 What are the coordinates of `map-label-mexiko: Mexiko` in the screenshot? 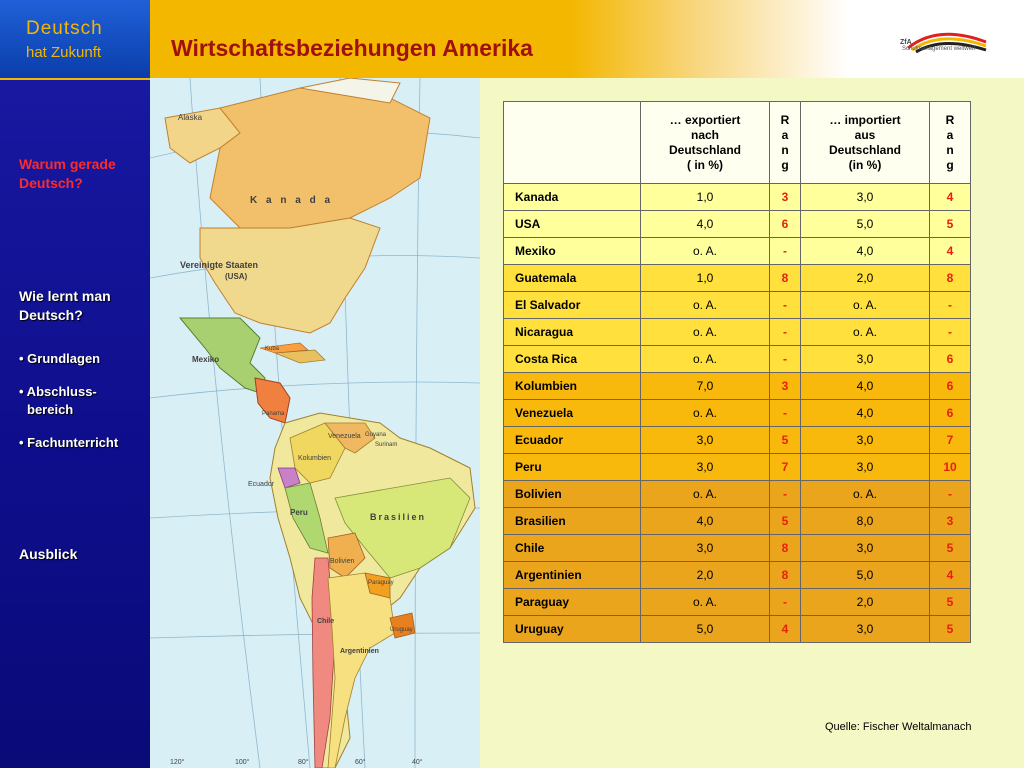 It's located at (205, 359).